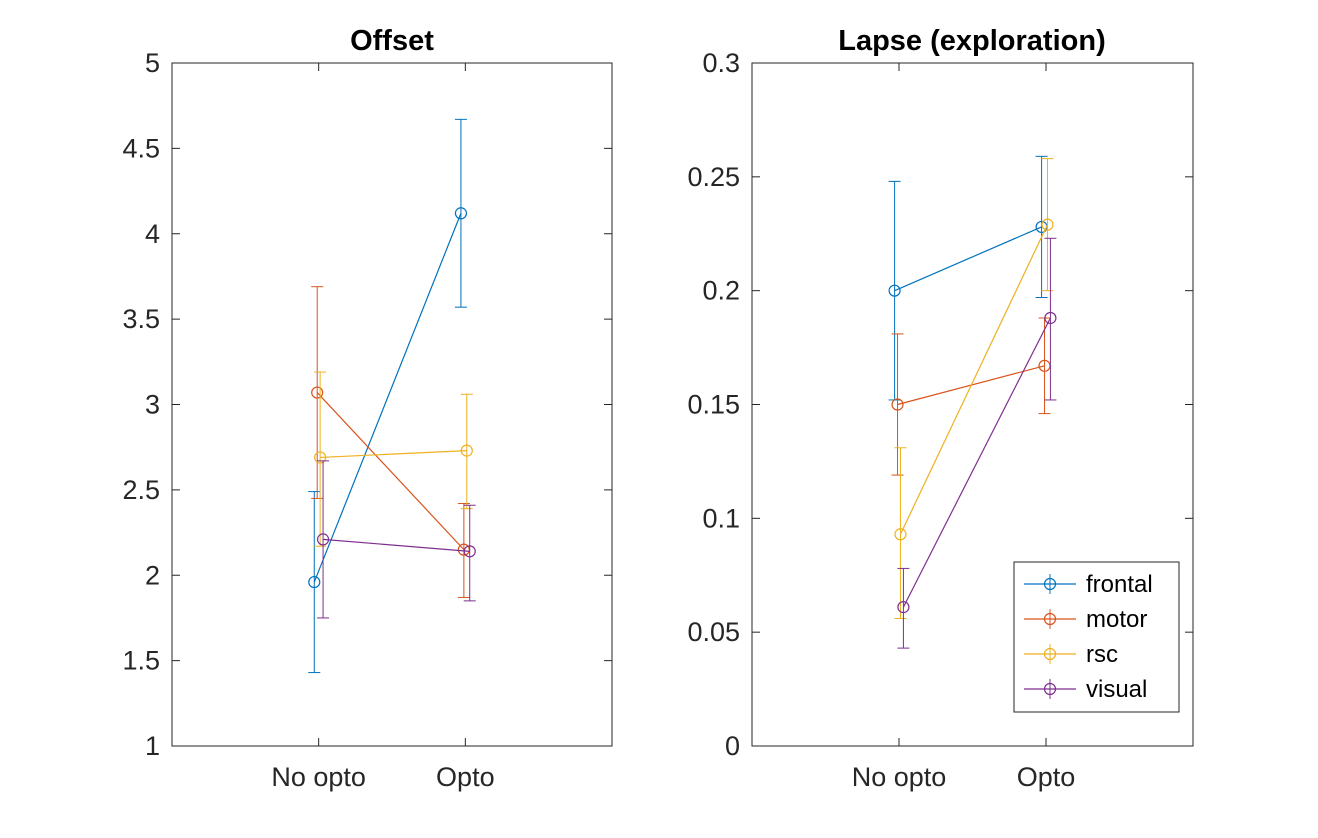 This screenshot has width=1318, height=838. I want to click on legend-box, so click(1096, 637).